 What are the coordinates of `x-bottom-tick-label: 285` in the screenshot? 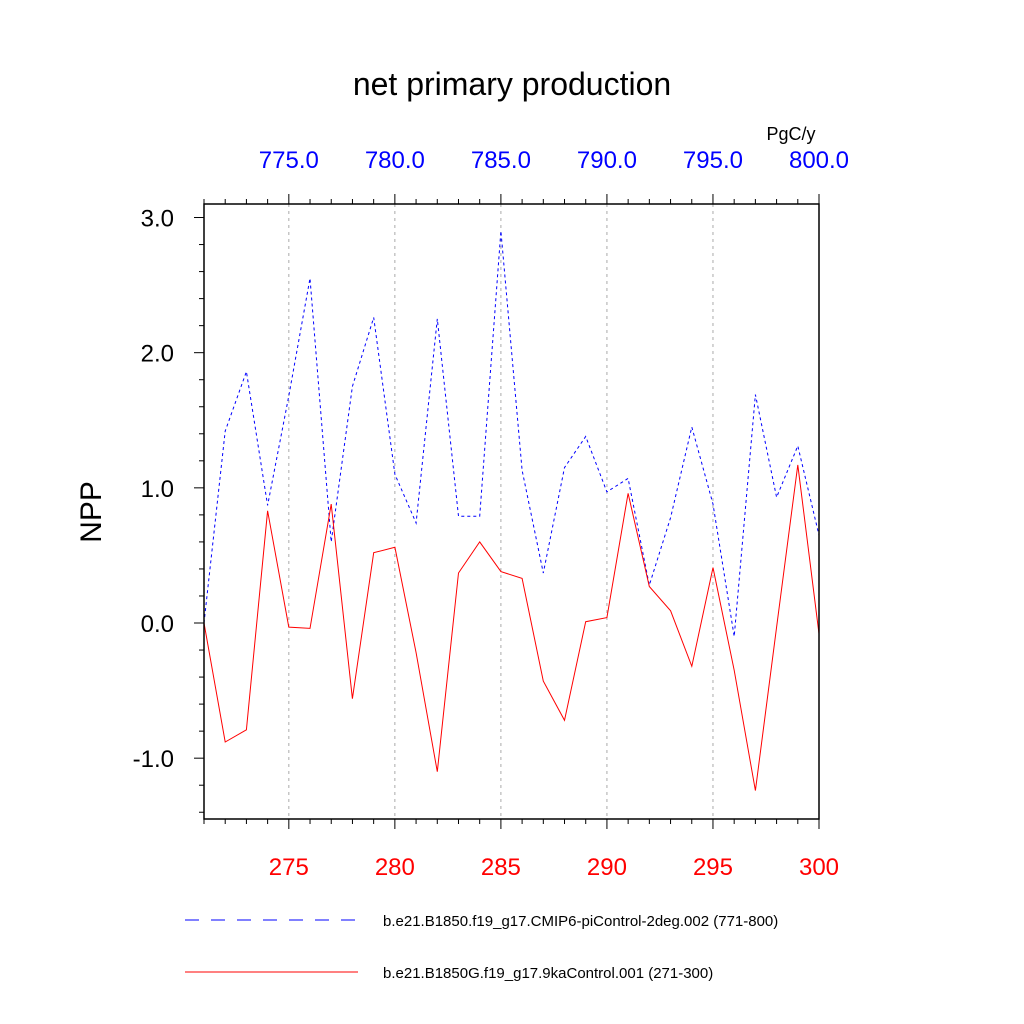 It's located at (501, 867).